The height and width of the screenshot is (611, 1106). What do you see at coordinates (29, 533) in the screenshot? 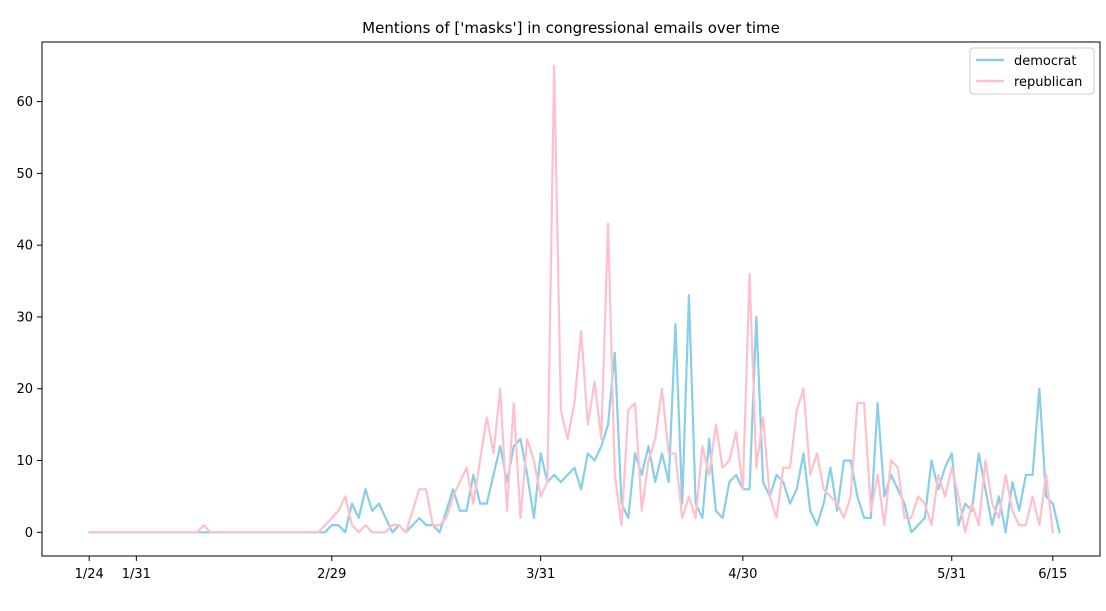
I see `y-tick-label: 0` at bounding box center [29, 533].